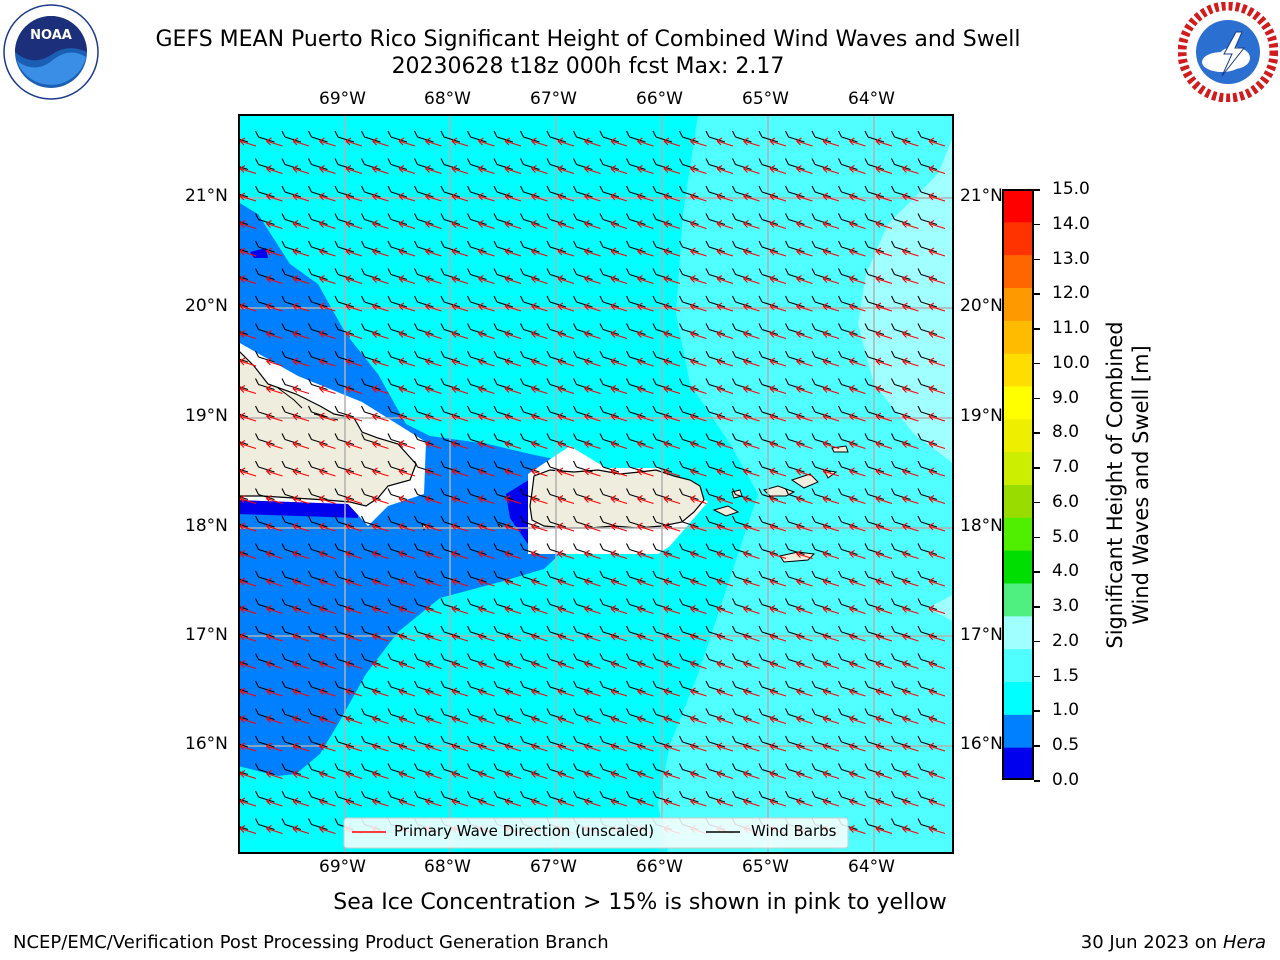  I want to click on lat-label-left: 21°N, so click(206, 196).